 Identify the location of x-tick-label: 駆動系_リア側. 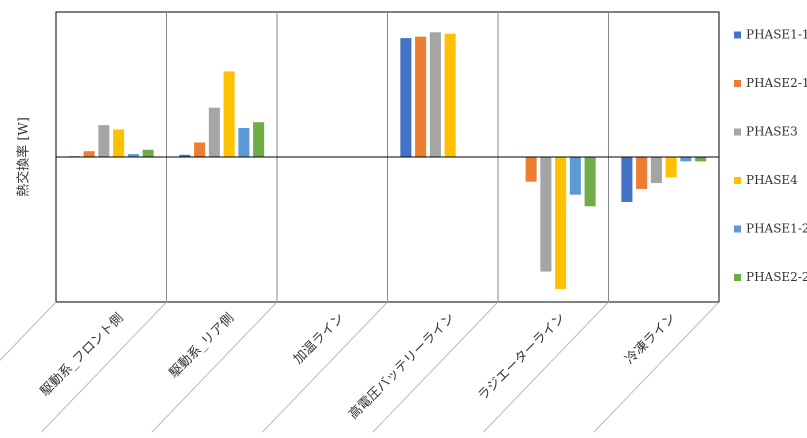
(202, 346).